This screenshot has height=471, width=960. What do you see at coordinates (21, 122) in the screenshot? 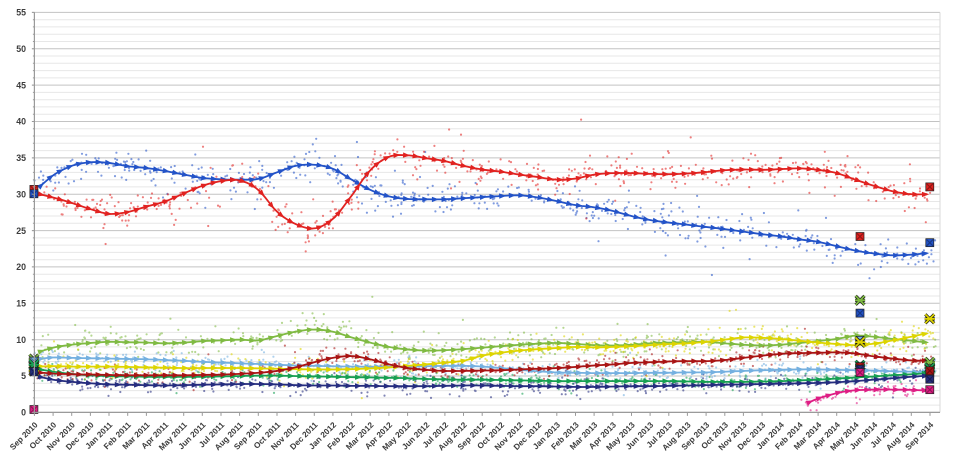
I see `svg-text: 40` at bounding box center [21, 122].